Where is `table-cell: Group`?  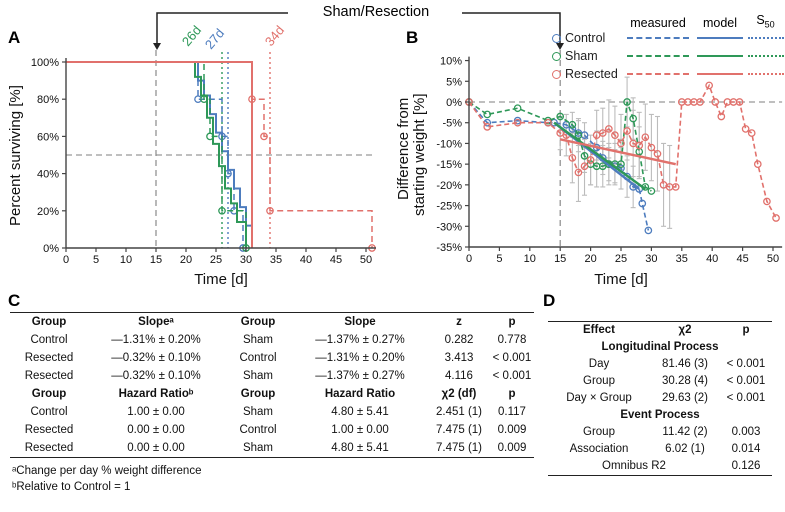
table-cell: Group is located at coordinates (599, 432).